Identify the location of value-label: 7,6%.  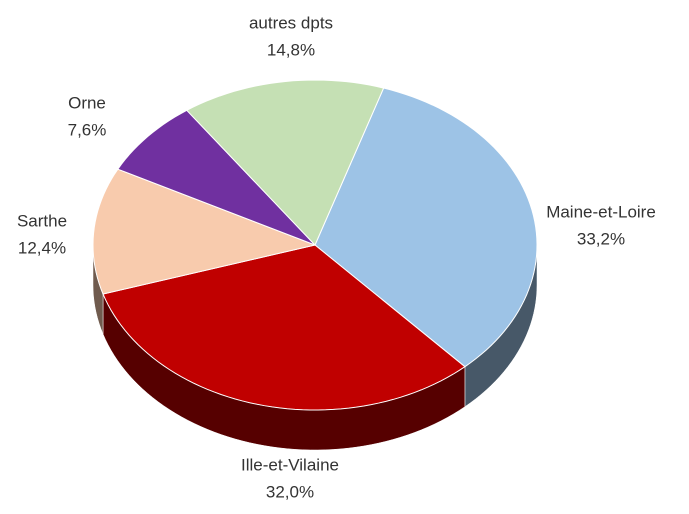
(87, 129).